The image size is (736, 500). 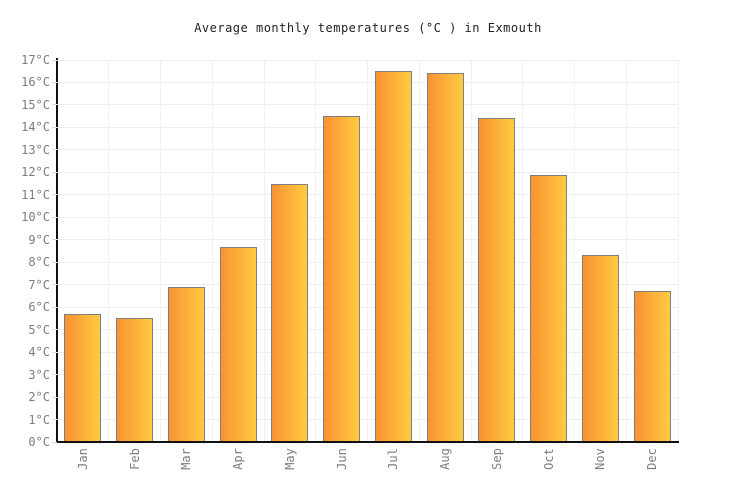 I want to click on bar-jun, so click(x=342, y=279).